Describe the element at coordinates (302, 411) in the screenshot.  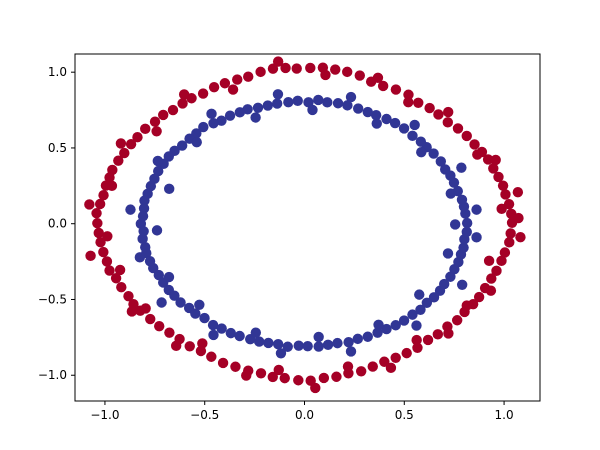
I see `x-axis-ticks: −1.0 −0.5 0.0 0.5 1.0` at that location.